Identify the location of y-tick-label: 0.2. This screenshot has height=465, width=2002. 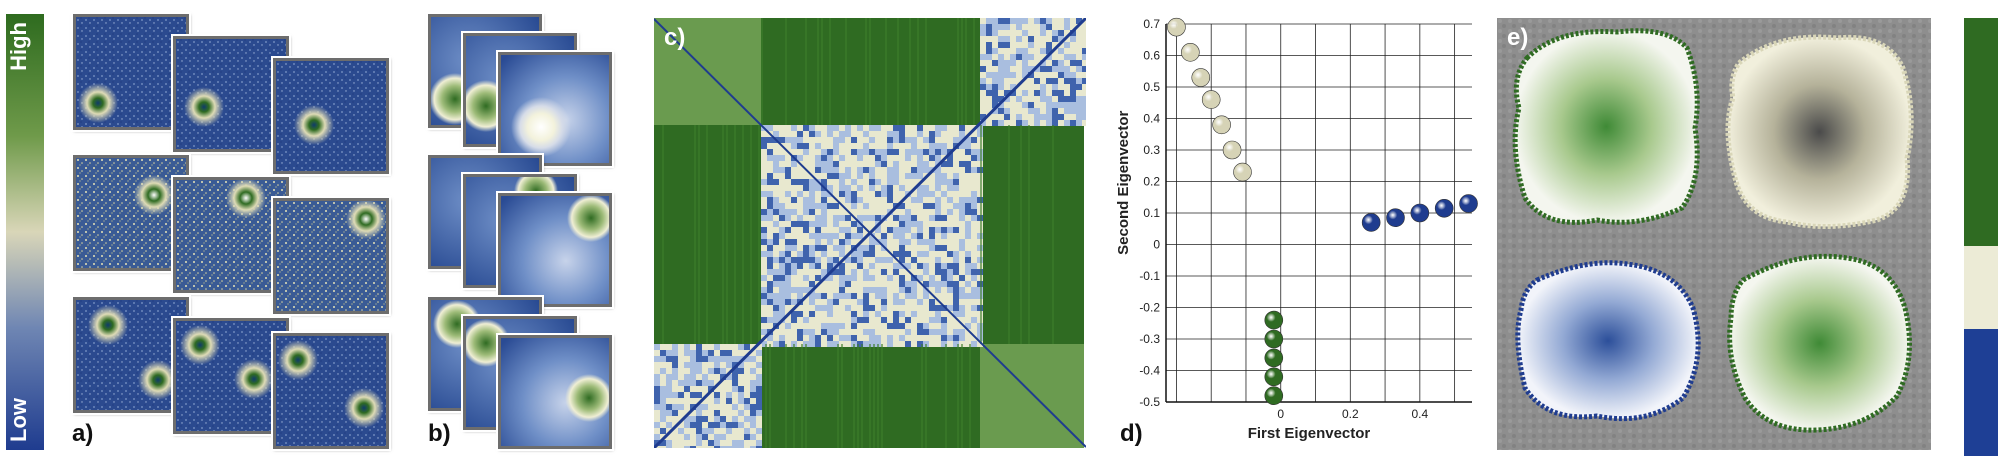
(1151, 182).